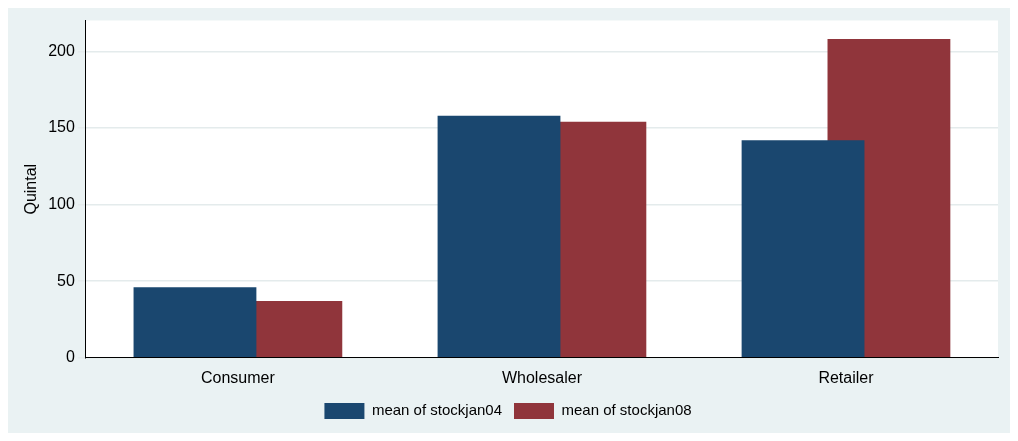  Describe the element at coordinates (31, 189) in the screenshot. I see `y-axis-title: Quintal` at that location.